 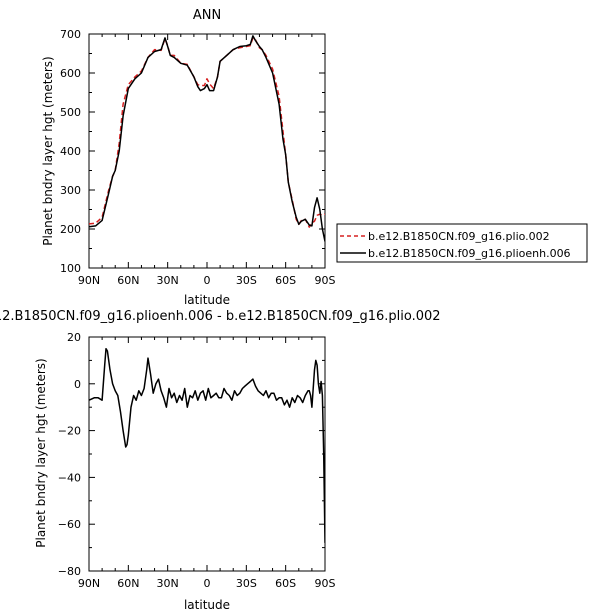 I want to click on y-tick-label: 700, so click(x=70, y=34).